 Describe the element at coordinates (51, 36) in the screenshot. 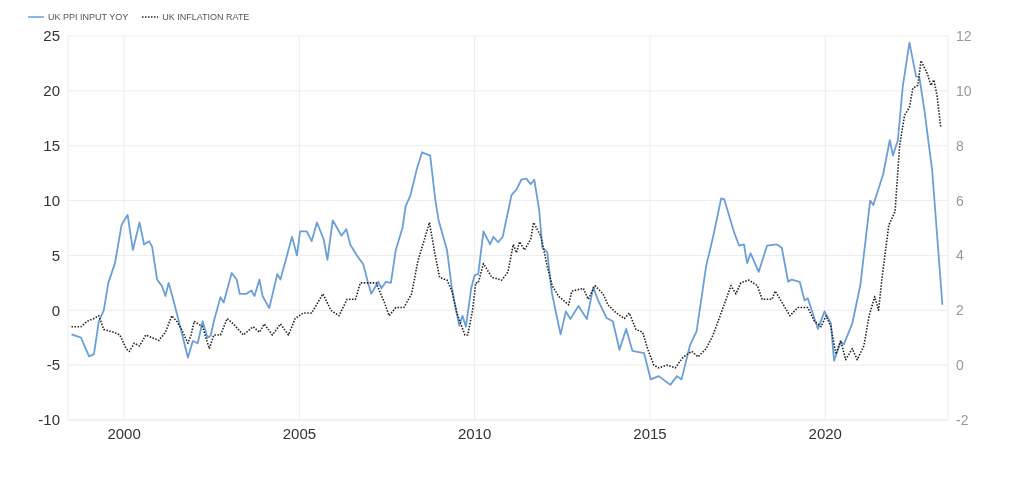

I see `y-tick-label: 25` at that location.